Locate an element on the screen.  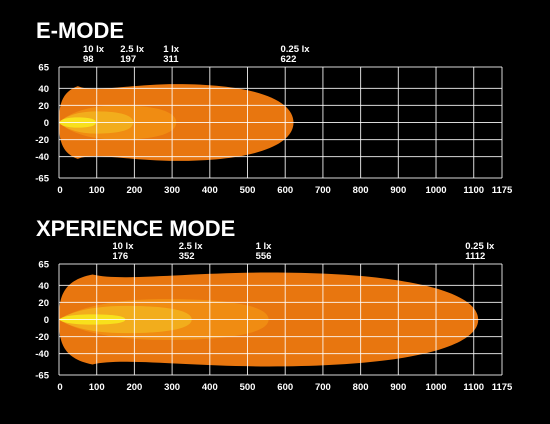
lux-marker-distance: 98 is located at coordinates (88, 59).